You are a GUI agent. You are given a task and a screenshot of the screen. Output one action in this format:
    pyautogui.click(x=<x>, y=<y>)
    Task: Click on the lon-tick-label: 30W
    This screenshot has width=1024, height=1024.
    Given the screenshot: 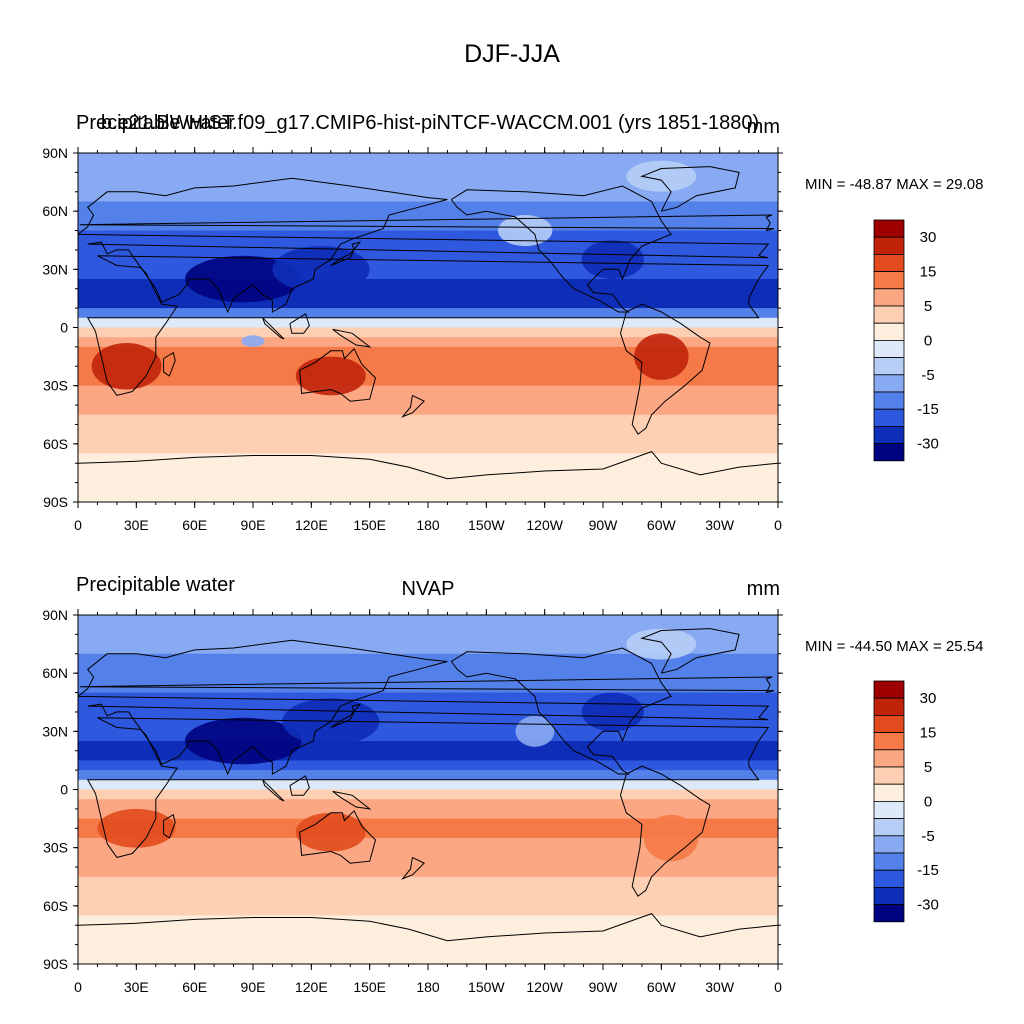 What is the action you would take?
    pyautogui.click(x=720, y=525)
    